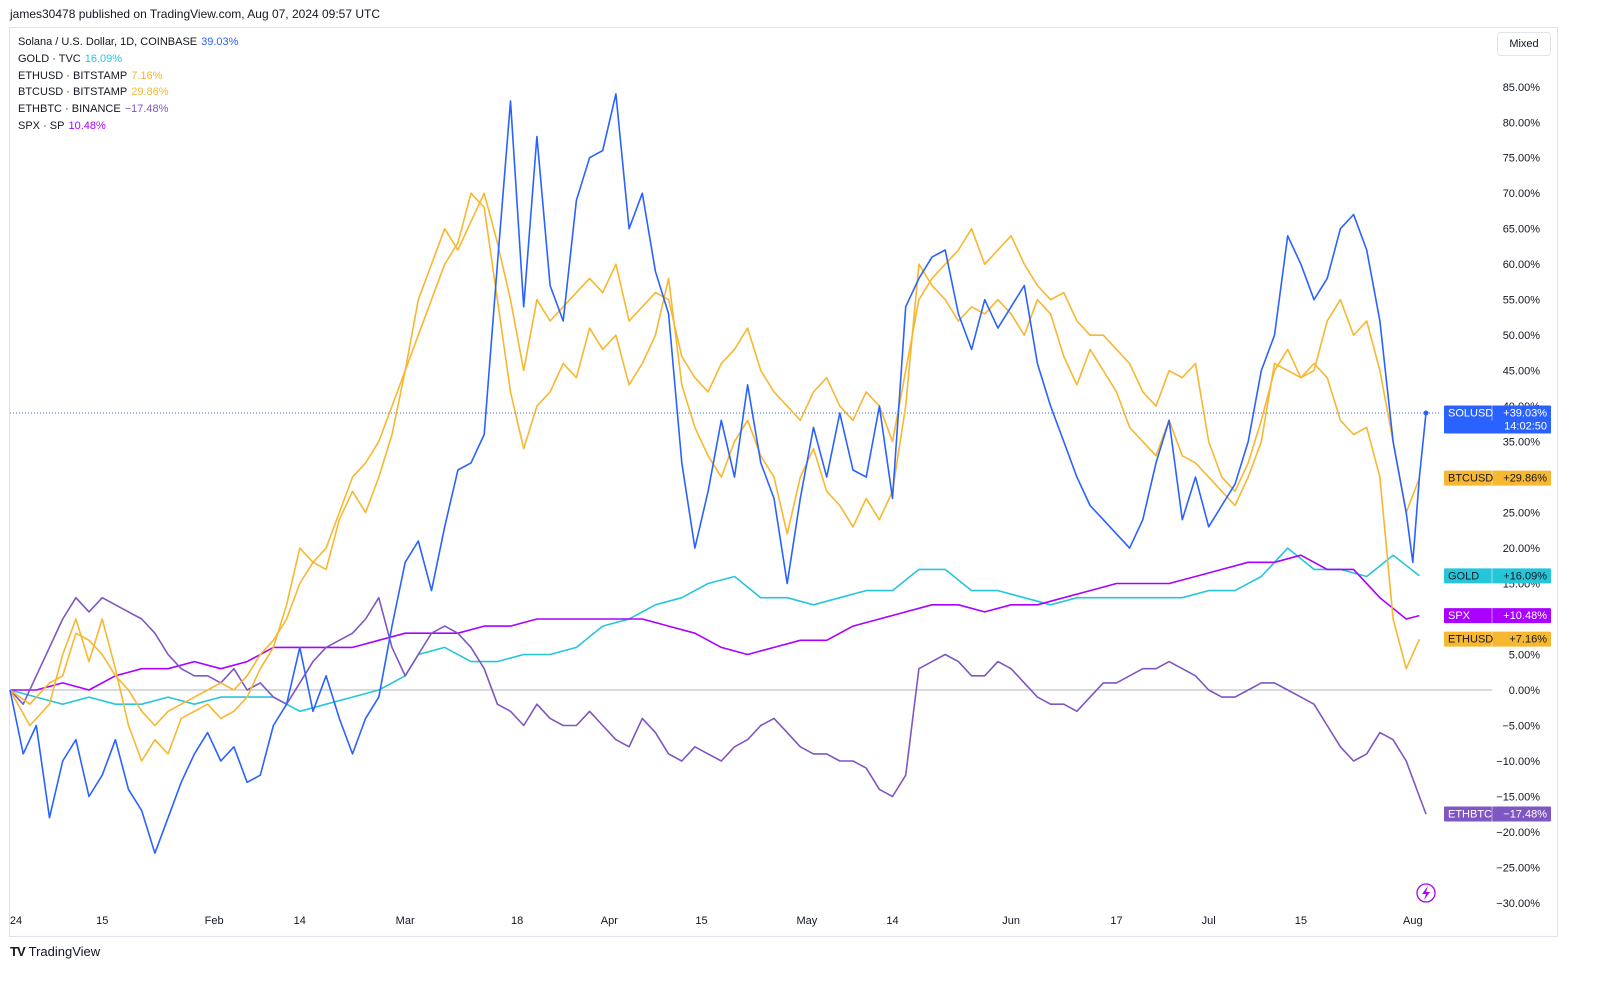 This screenshot has height=988, width=1601. Describe the element at coordinates (1518, 762) in the screenshot. I see `y-tick-label: −10.00%` at that location.